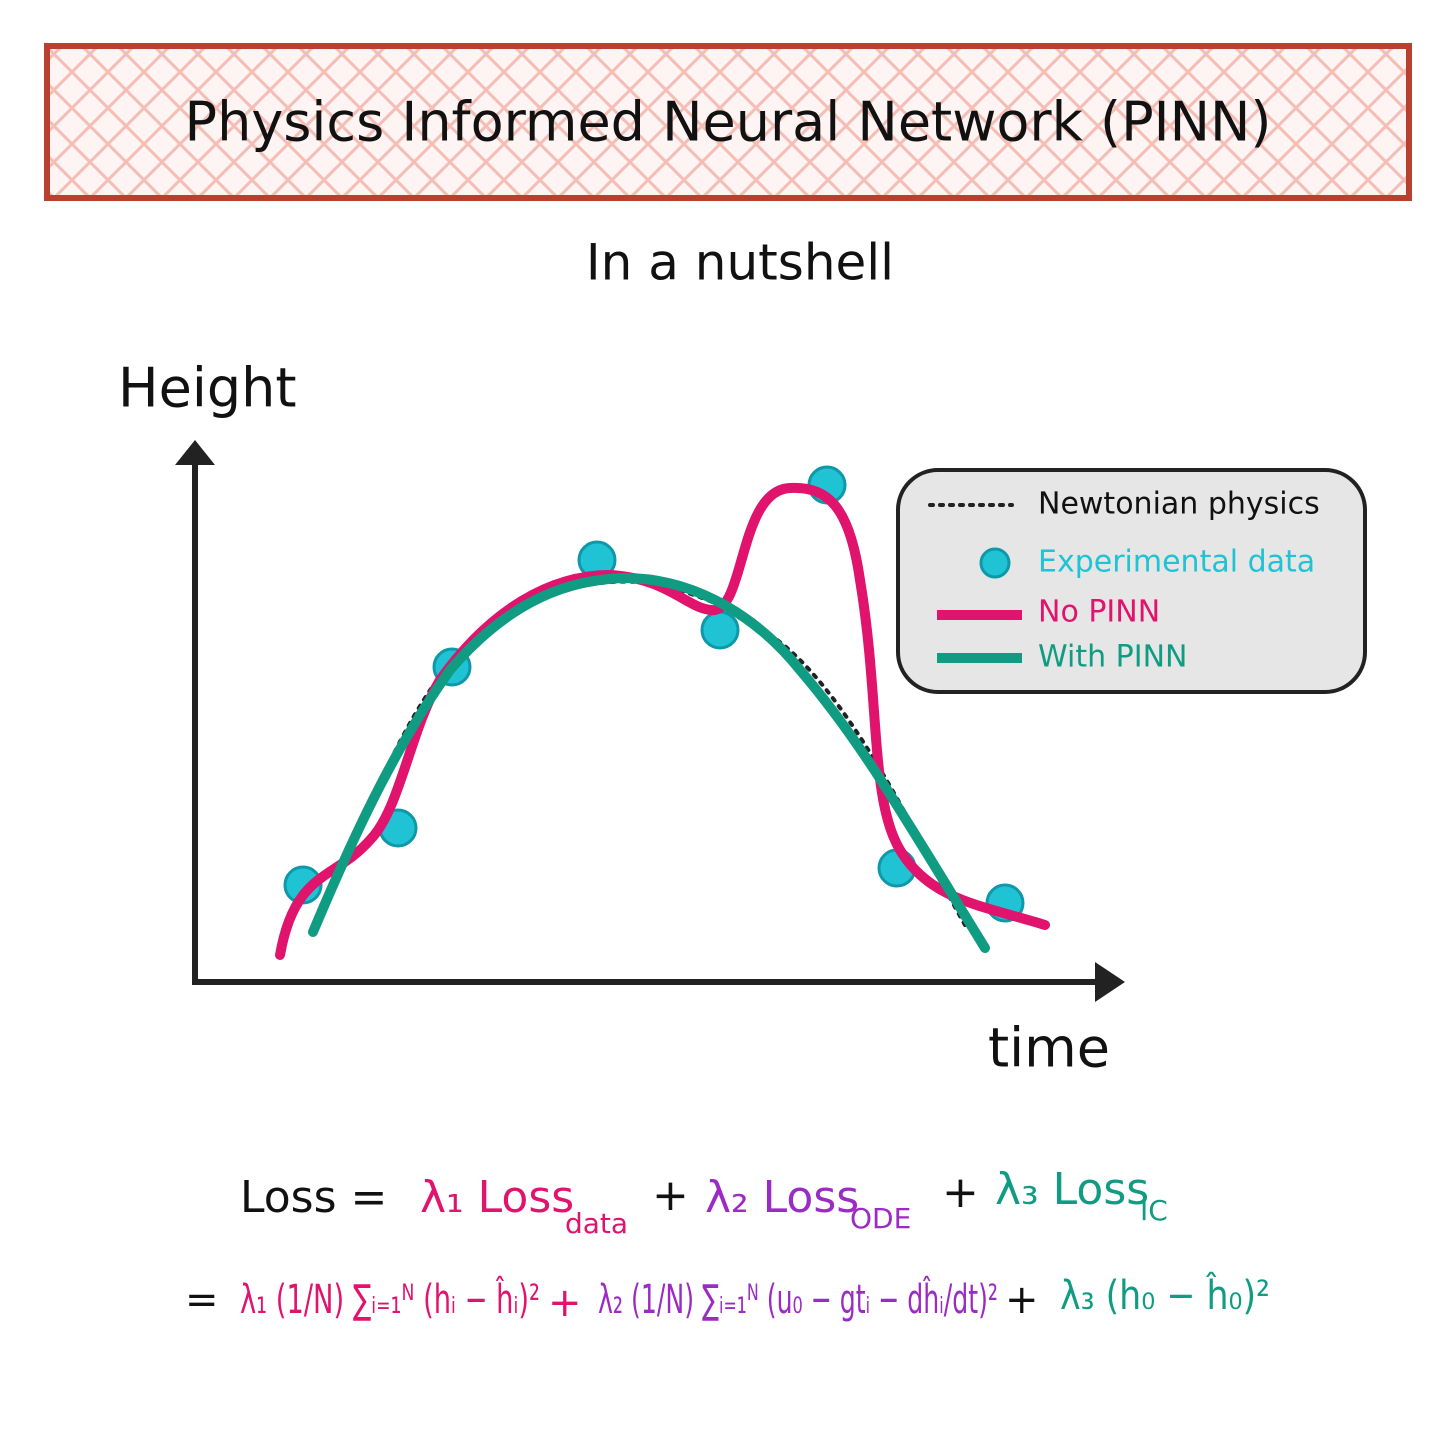 The height and width of the screenshot is (1456, 1456). Describe the element at coordinates (390, 1299) in the screenshot. I see `eq-term: λ₁ (1/N) ∑ᵢ₌₁ᴺ (hᵢ − ĥᵢ)²` at that location.